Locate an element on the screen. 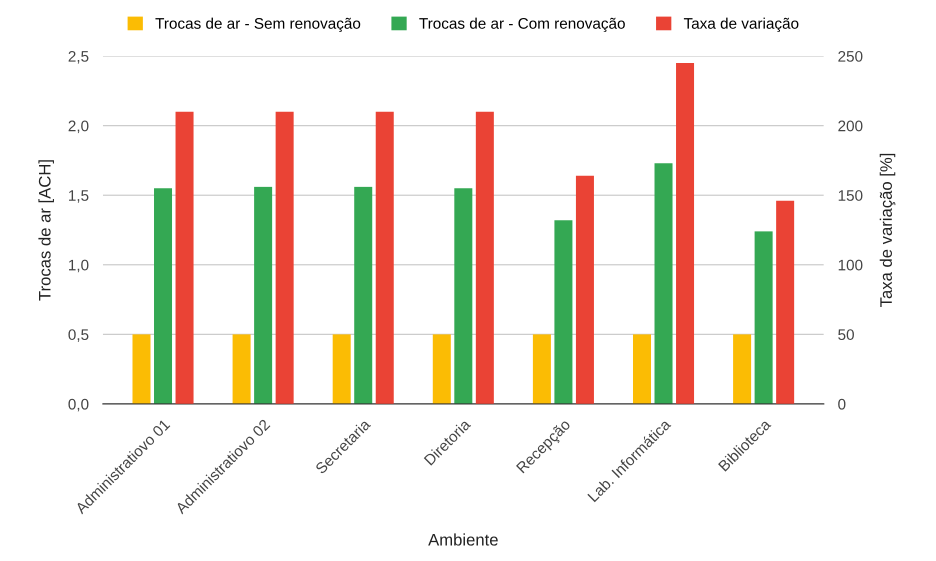 This screenshot has height=561, width=936. y2-axis-title: Taxa de variação [%] is located at coordinates (888, 230).